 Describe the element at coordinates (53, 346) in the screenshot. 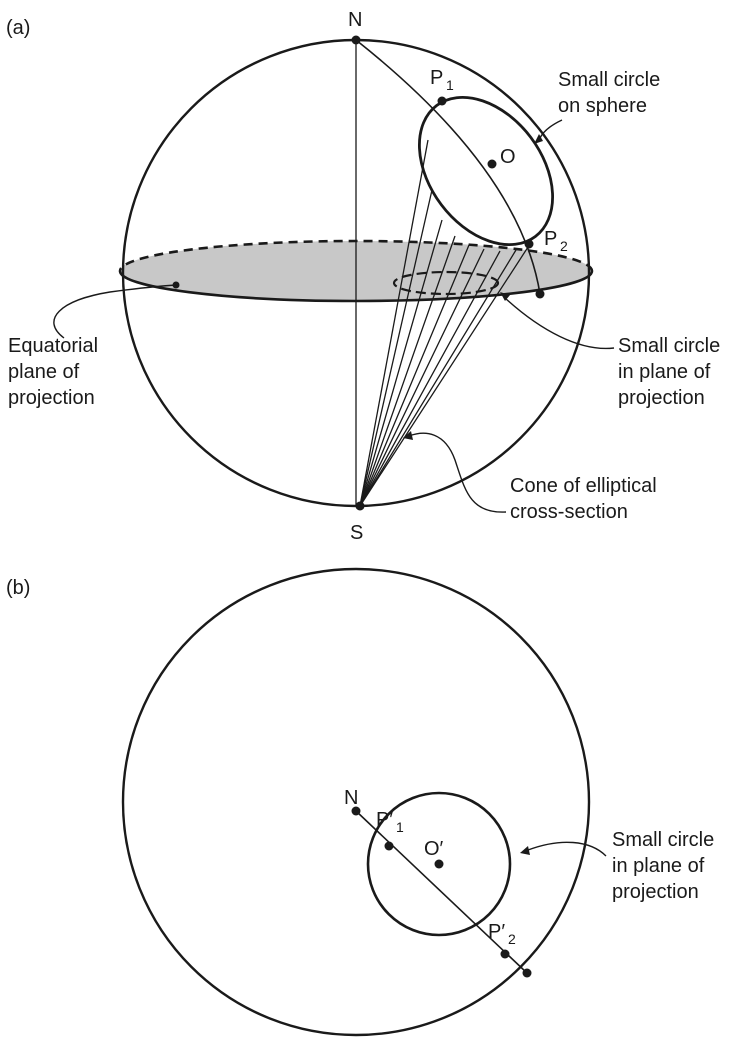

I see `svg-text: Equatorial` at that location.